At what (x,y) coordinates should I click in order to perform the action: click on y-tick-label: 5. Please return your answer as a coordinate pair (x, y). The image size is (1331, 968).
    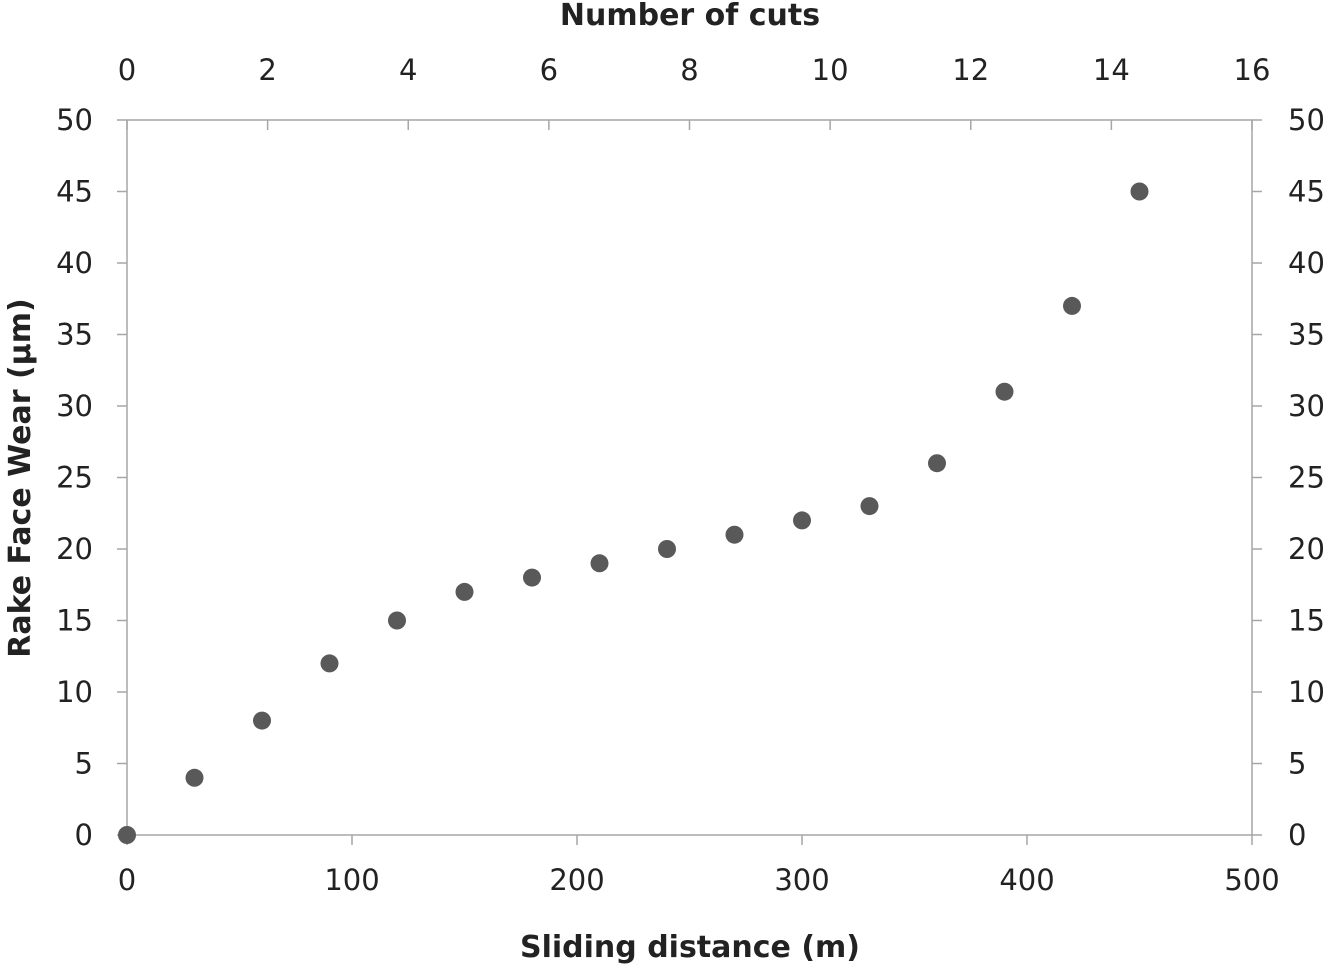
    Looking at the image, I should click on (84, 764).